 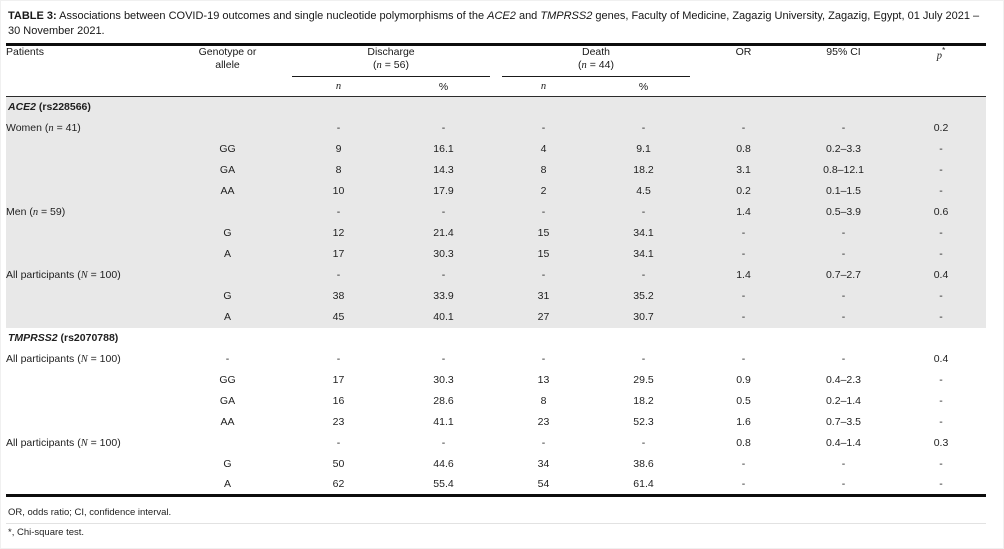 I want to click on cell-odds-ratio: 0.8, so click(x=743, y=443).